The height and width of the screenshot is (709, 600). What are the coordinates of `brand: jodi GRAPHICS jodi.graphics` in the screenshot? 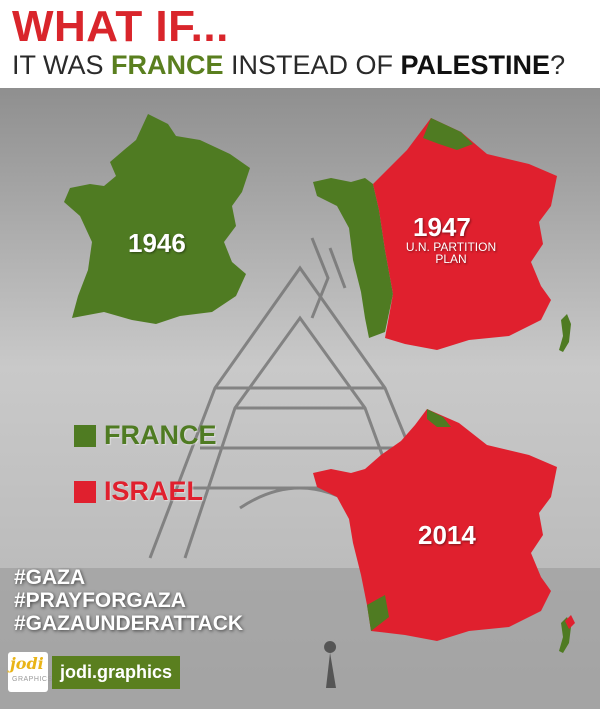 It's located at (94, 672).